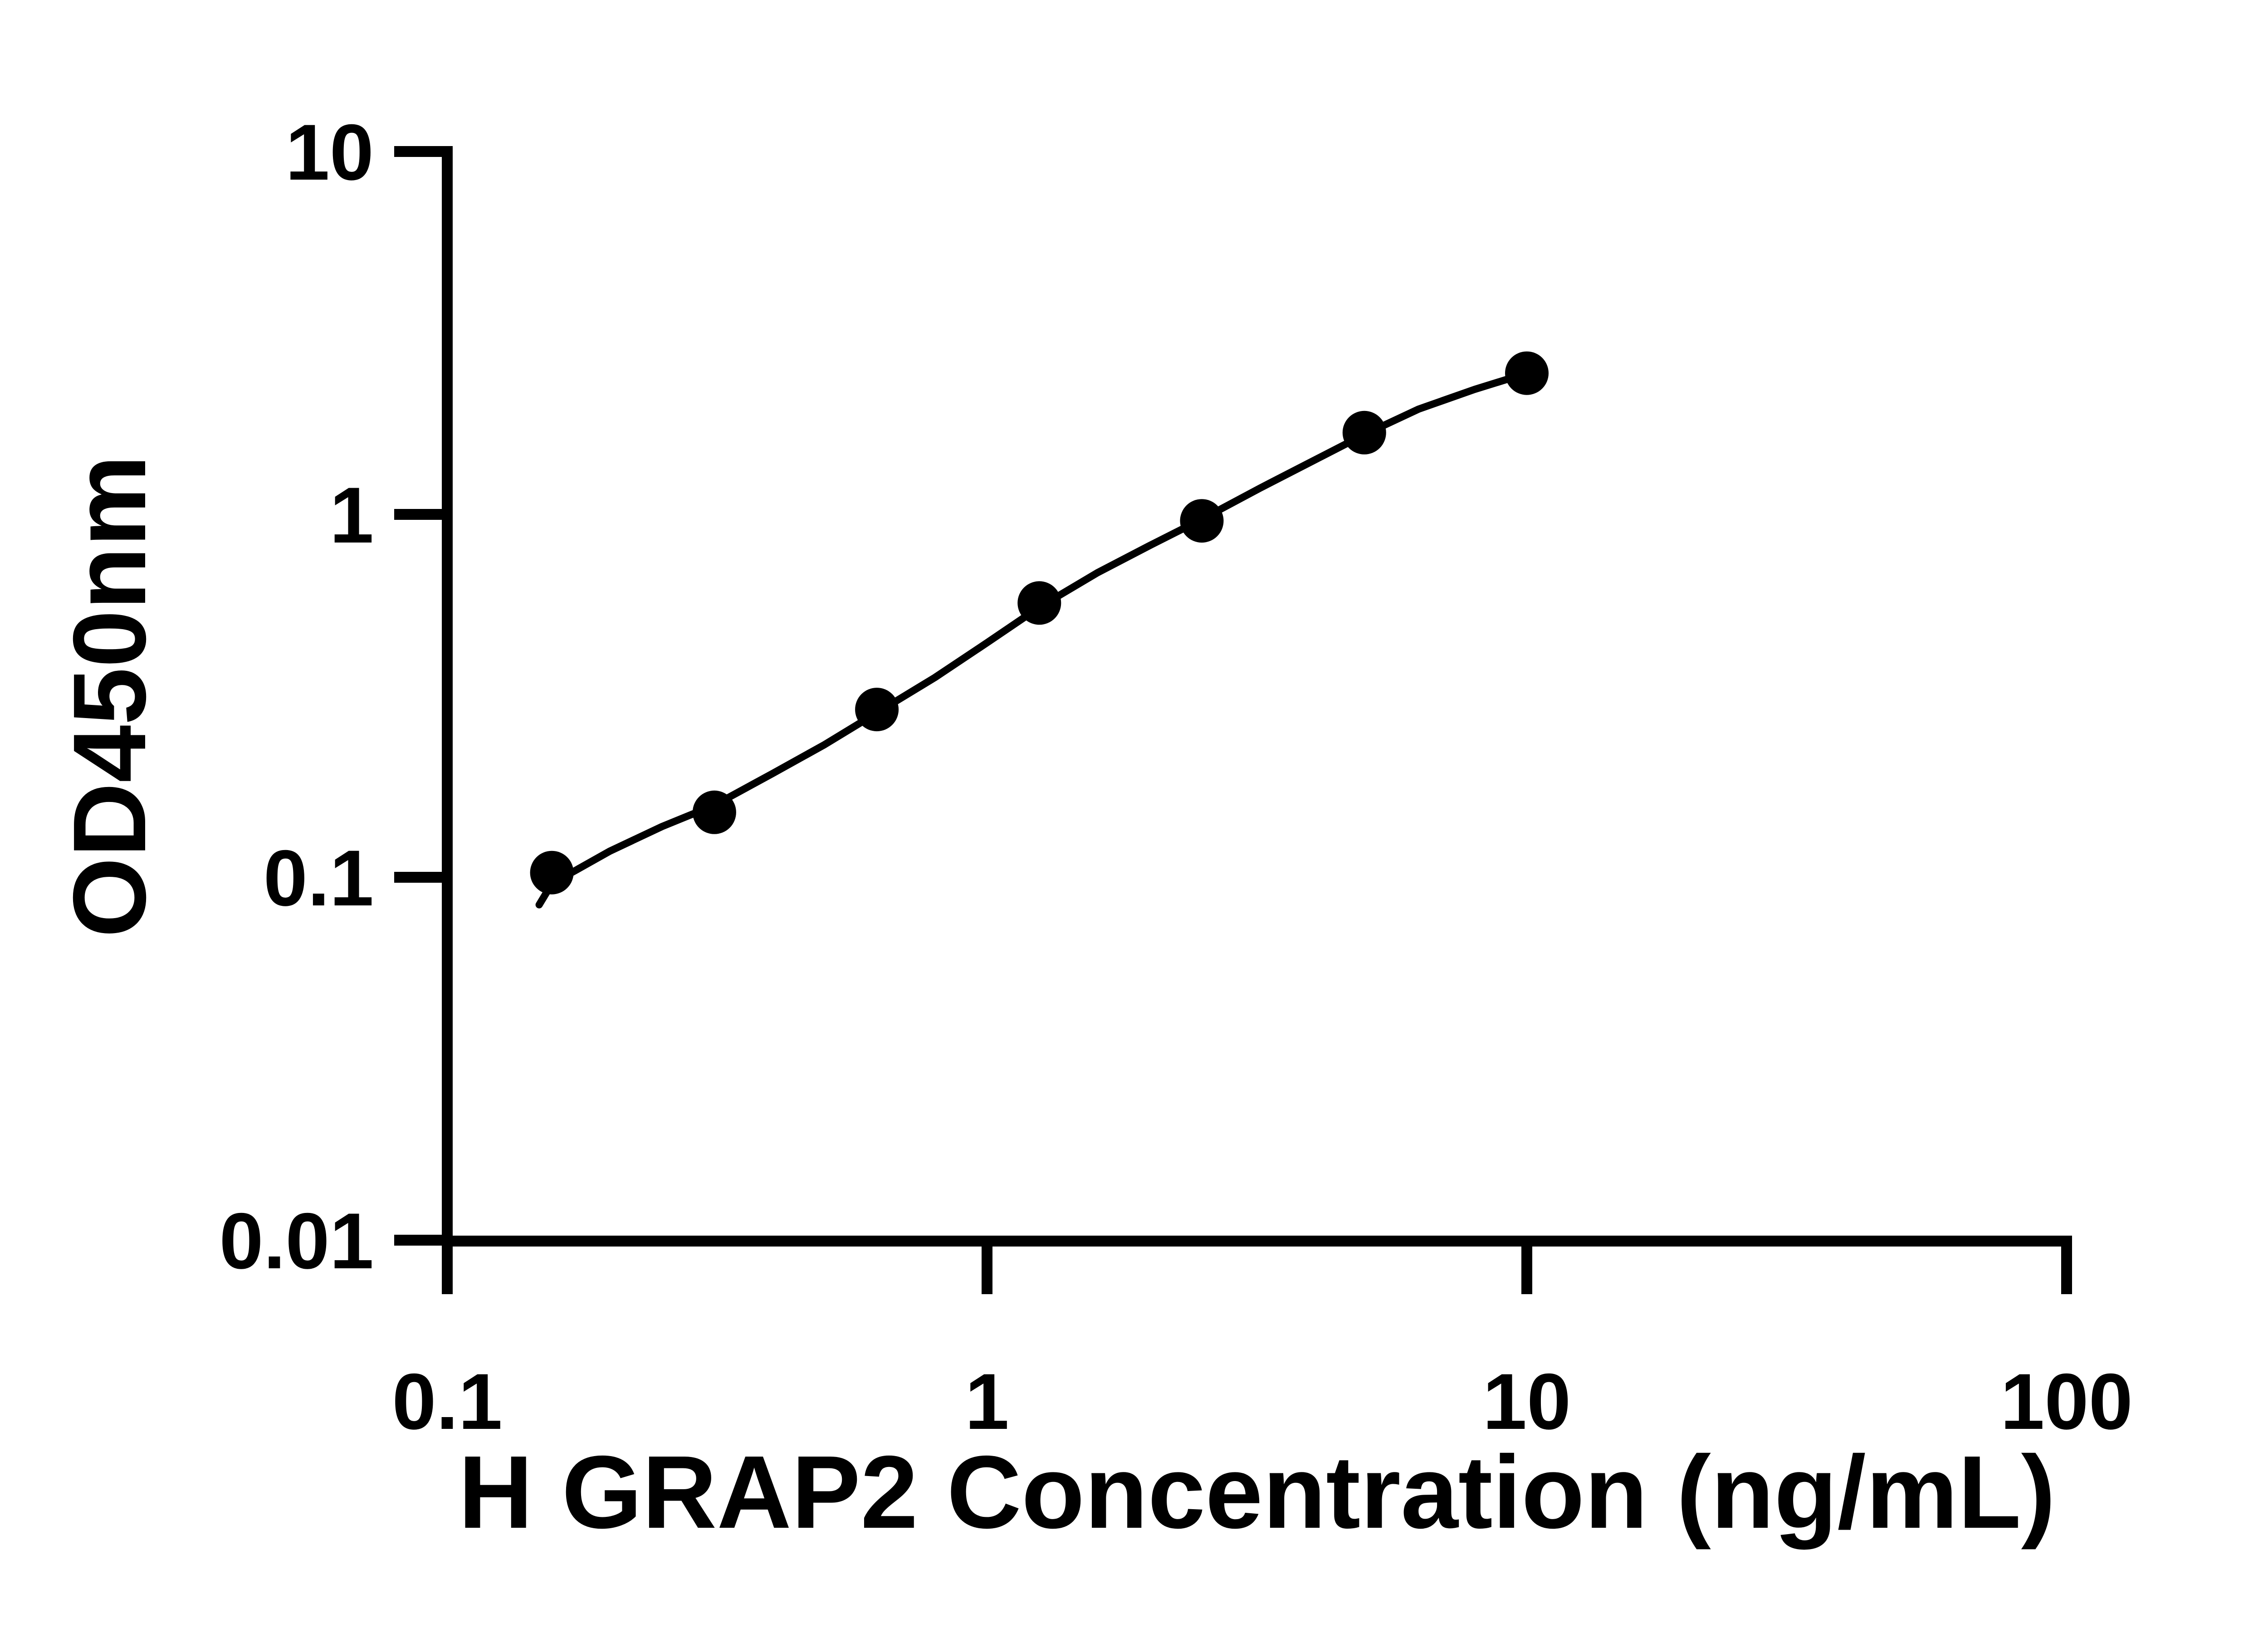 The height and width of the screenshot is (1633, 2268). What do you see at coordinates (319, 878) in the screenshot?
I see `y-tick-label-0.1: 0.1` at bounding box center [319, 878].